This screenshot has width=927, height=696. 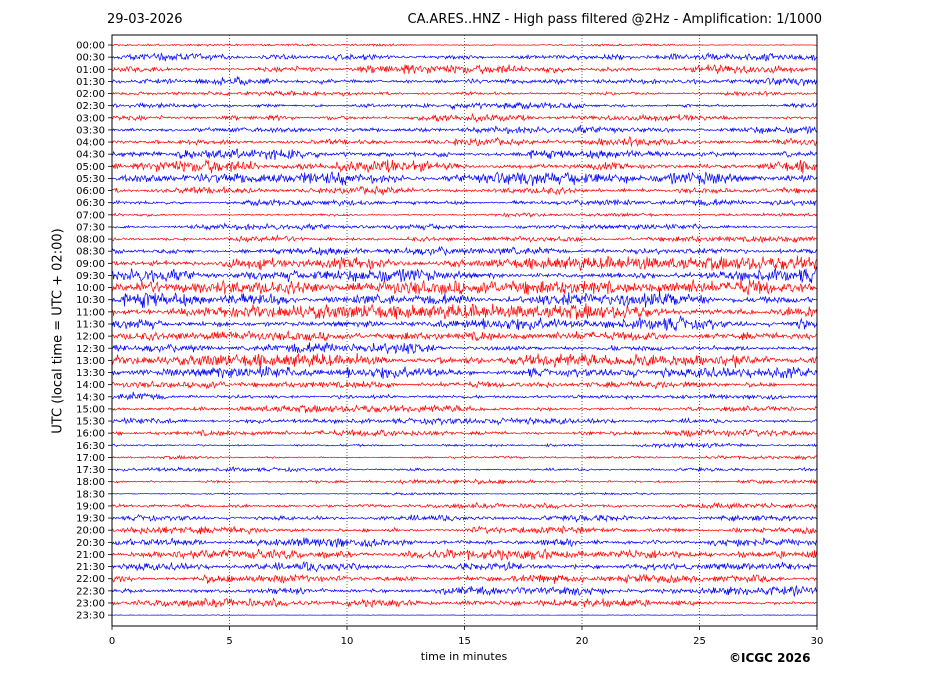 I want to click on x-tick-label: 25, so click(x=699, y=641).